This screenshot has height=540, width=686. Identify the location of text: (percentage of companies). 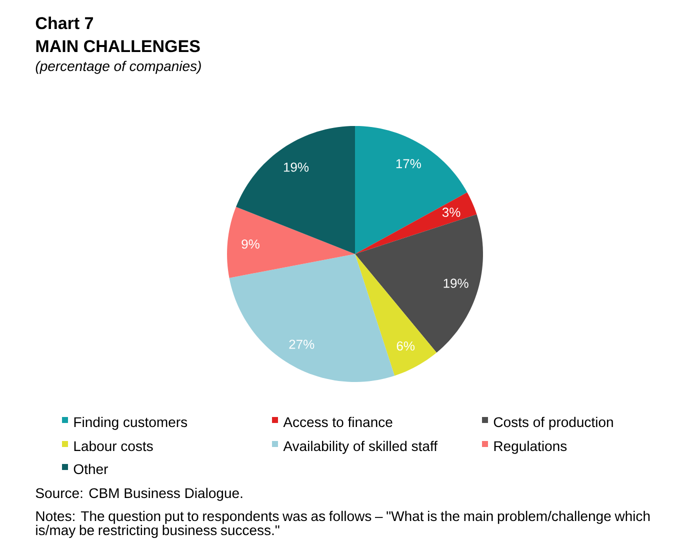
(118, 67).